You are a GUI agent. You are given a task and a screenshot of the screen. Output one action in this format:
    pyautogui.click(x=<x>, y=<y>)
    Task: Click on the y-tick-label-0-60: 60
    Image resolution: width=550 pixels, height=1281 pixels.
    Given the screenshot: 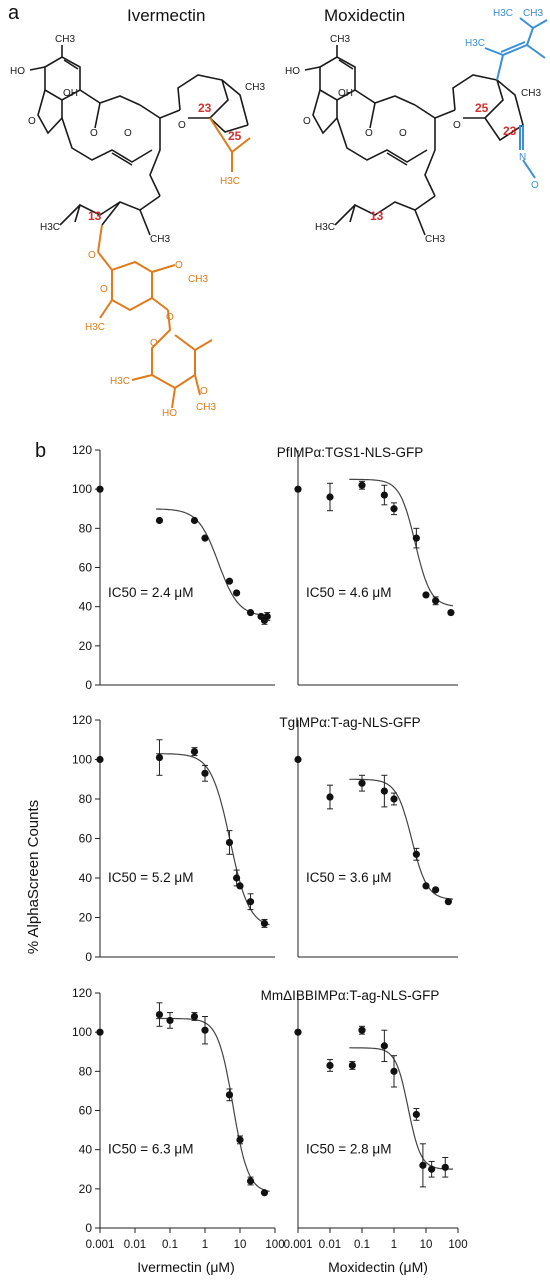 What is the action you would take?
    pyautogui.click(x=86, y=568)
    